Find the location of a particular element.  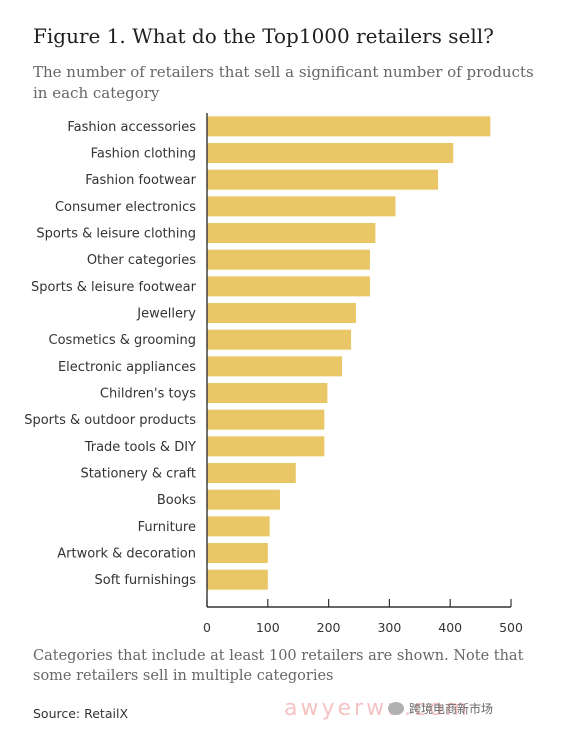

x-tick-label: 300 is located at coordinates (389, 627).